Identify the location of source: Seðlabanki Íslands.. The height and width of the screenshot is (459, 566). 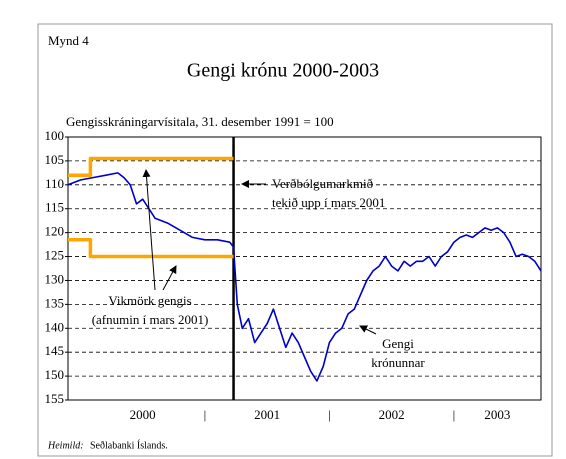
(129, 445).